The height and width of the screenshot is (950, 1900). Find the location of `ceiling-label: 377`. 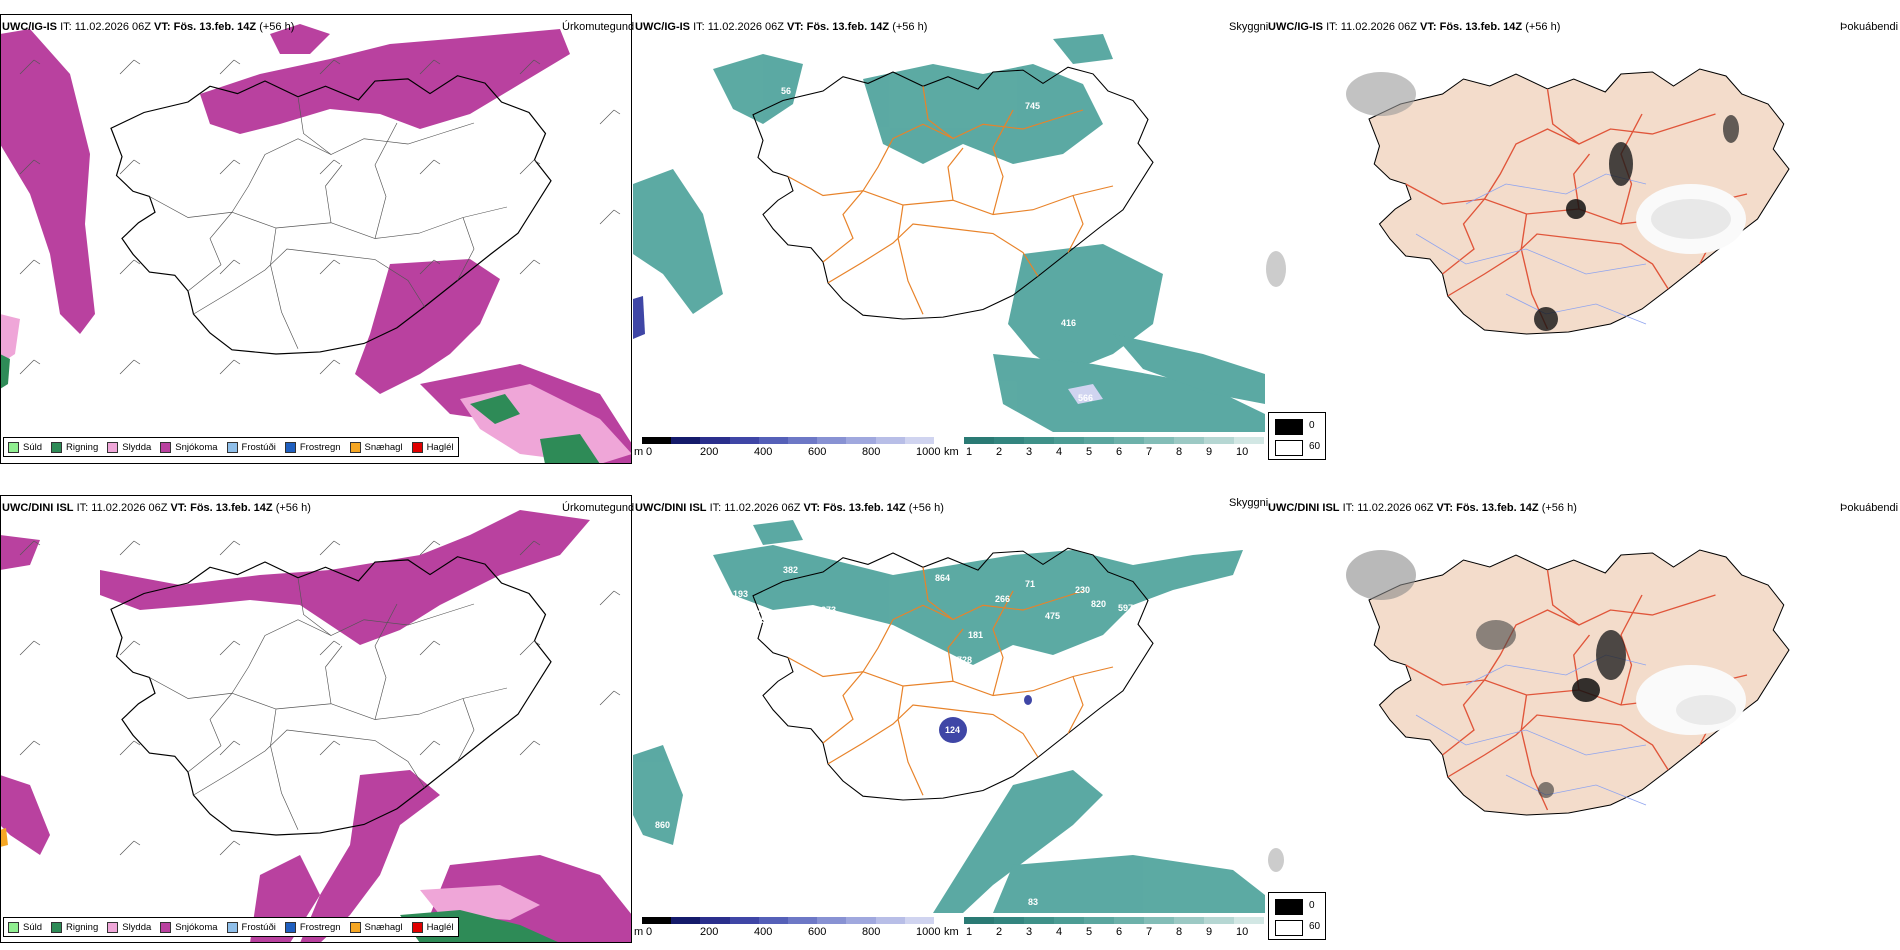

ceiling-label: 377 is located at coordinates (752, 614).